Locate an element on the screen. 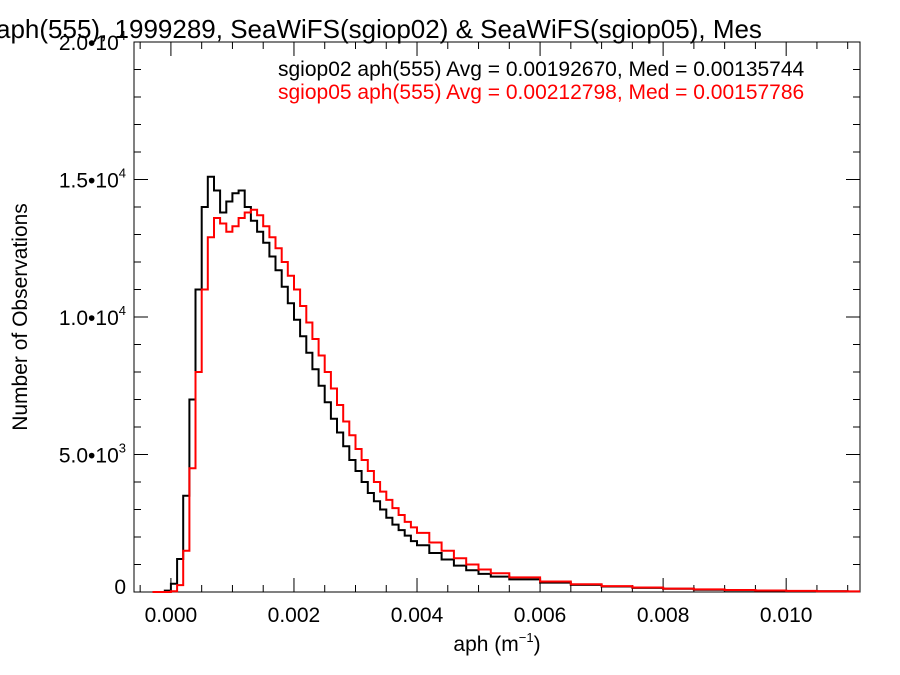  y-tick-label: 1.0•104 is located at coordinates (92, 316).